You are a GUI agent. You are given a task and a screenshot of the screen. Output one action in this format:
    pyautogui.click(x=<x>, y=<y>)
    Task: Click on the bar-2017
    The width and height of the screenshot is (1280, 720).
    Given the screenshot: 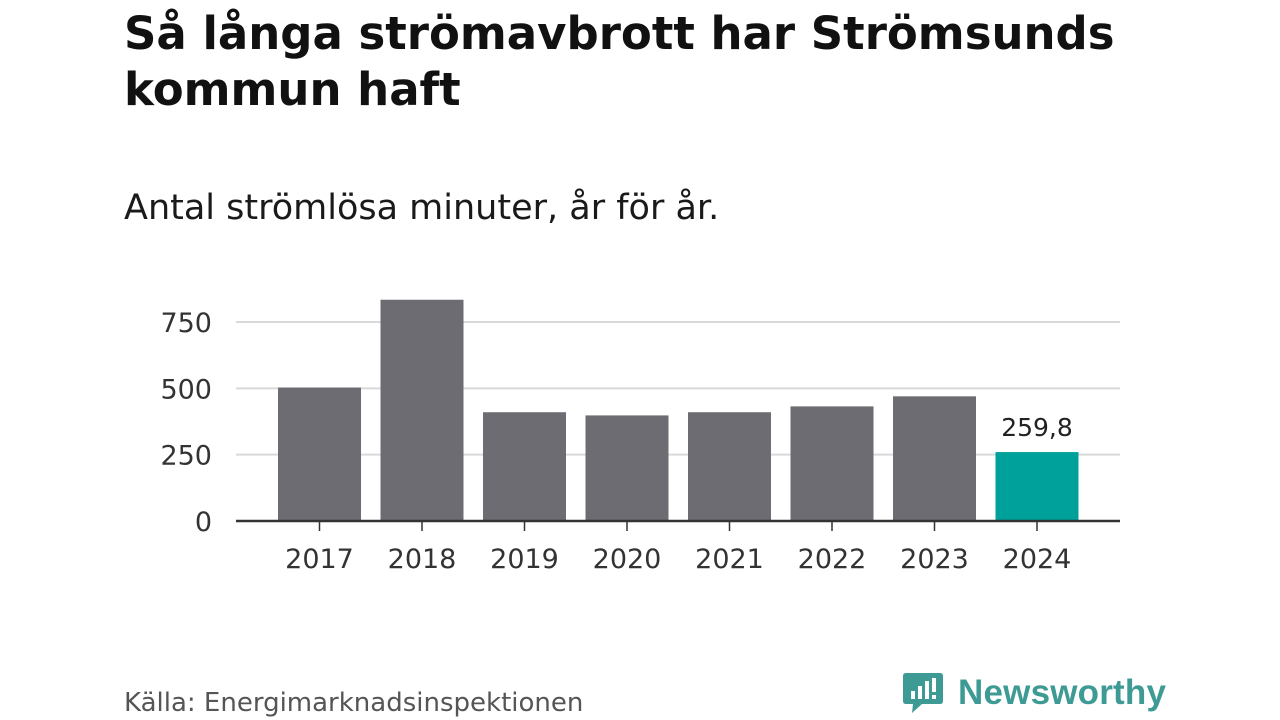 What is the action you would take?
    pyautogui.click(x=319, y=454)
    